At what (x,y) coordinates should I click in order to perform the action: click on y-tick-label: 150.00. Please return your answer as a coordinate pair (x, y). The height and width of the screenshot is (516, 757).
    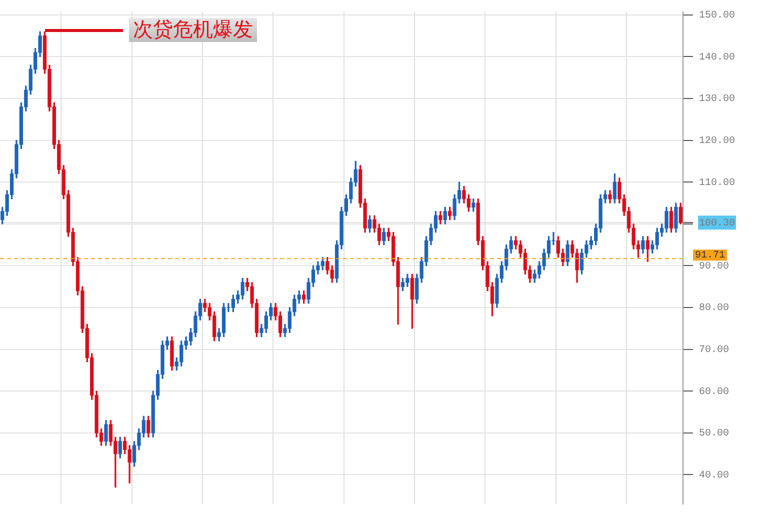
    Looking at the image, I should click on (717, 16).